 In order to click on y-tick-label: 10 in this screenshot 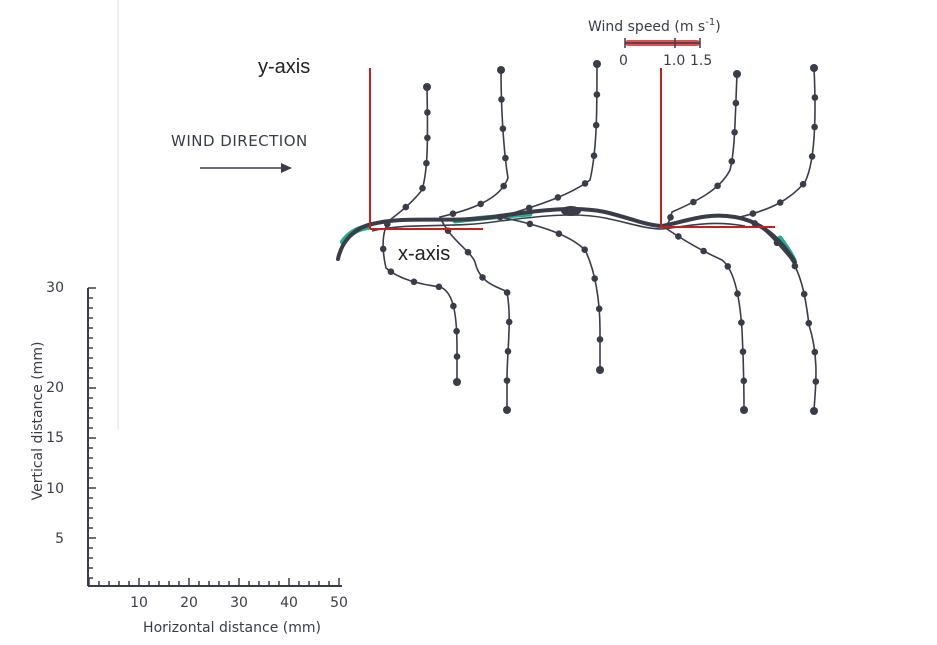, I will do `click(55, 489)`.